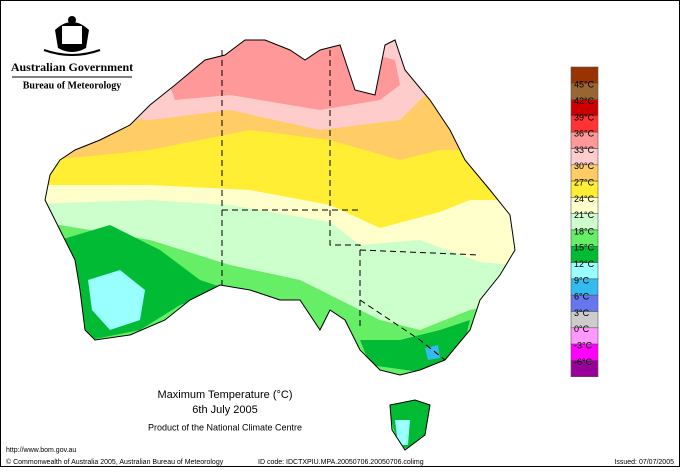  What do you see at coordinates (584, 117) in the screenshot?
I see `legend-label: 39°C` at bounding box center [584, 117].